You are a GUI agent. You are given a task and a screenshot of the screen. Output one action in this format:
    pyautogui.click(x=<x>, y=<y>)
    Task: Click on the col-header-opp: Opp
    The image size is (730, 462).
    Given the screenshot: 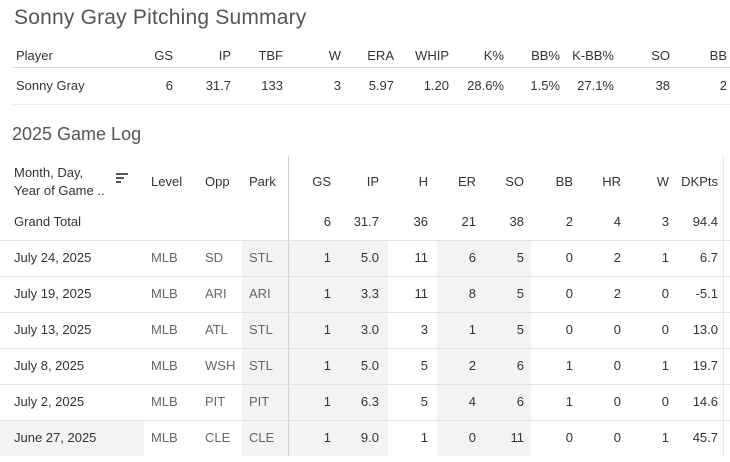 What is the action you would take?
    pyautogui.click(x=217, y=181)
    